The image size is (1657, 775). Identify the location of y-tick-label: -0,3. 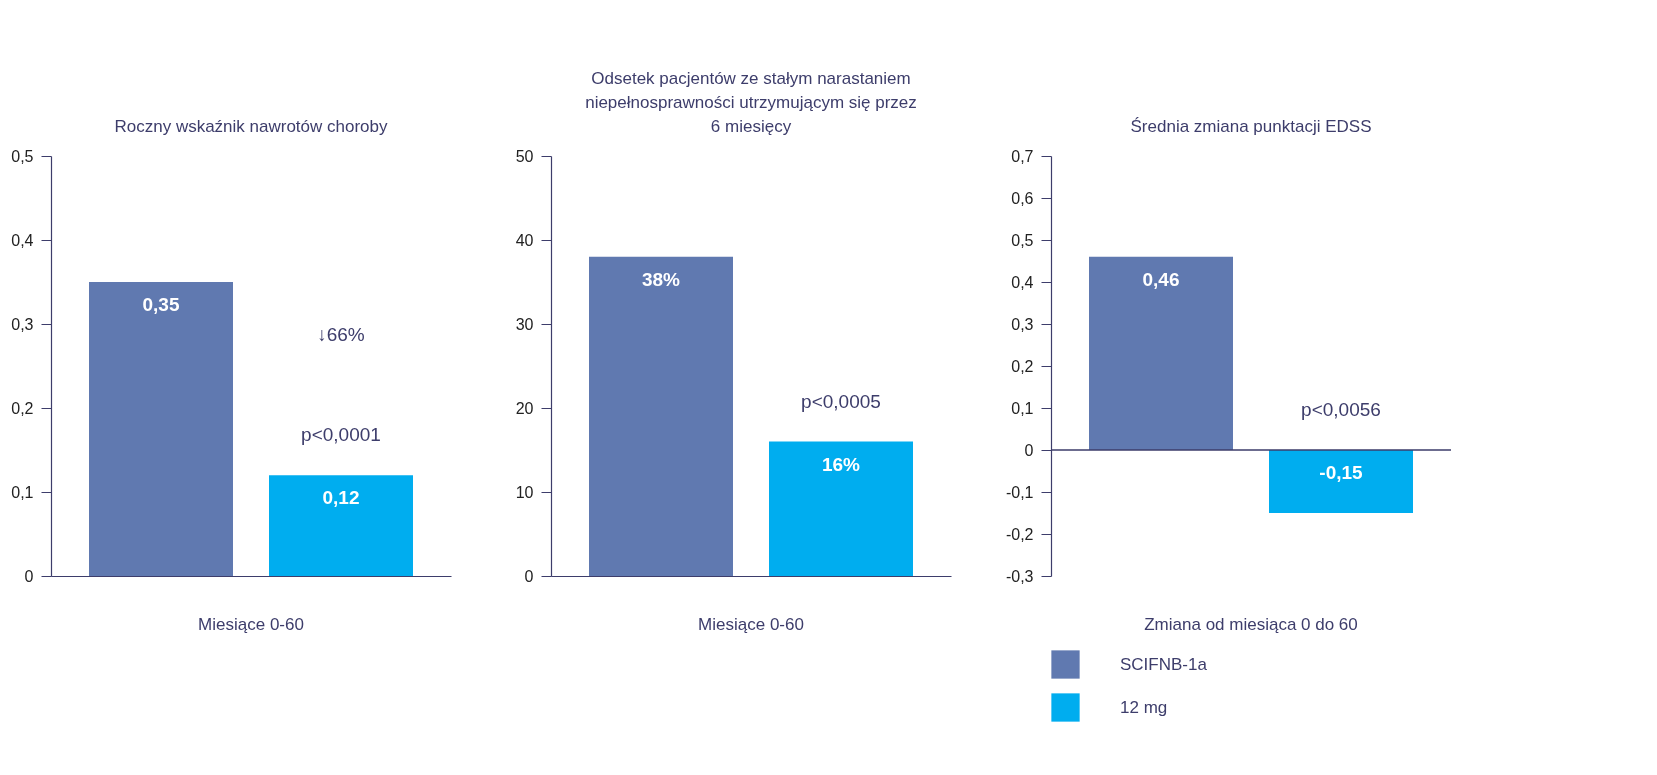
(1019, 576).